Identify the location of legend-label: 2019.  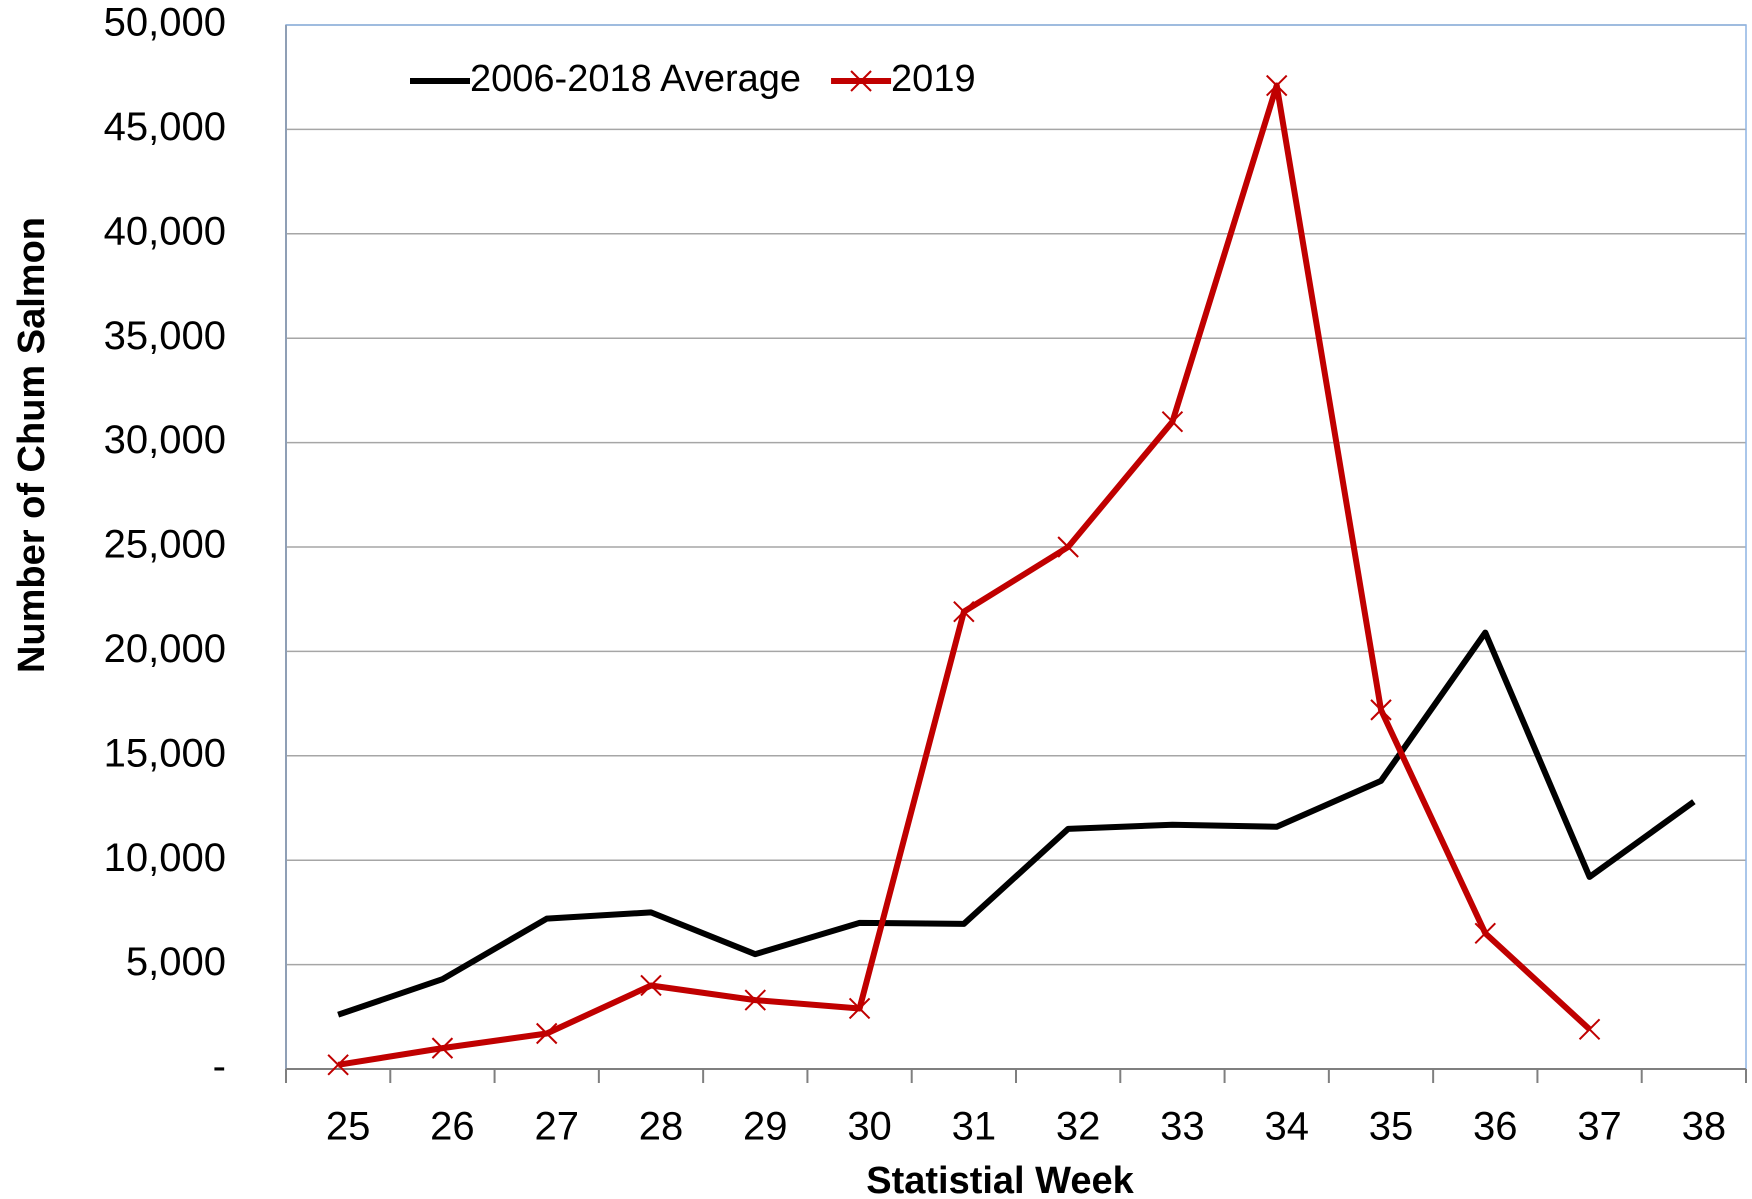
(933, 79).